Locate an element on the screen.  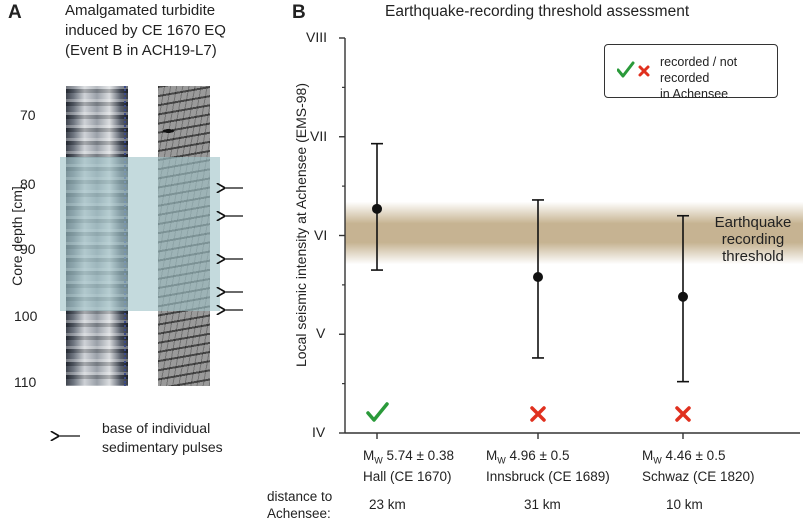
legend-line: in Achensee is located at coordinates (694, 94).